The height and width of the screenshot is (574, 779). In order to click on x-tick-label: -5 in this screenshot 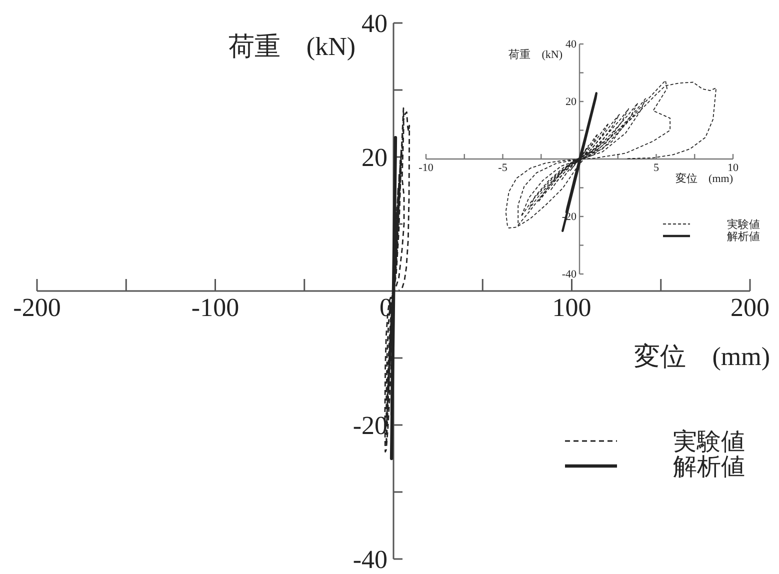, I will do `click(503, 168)`.